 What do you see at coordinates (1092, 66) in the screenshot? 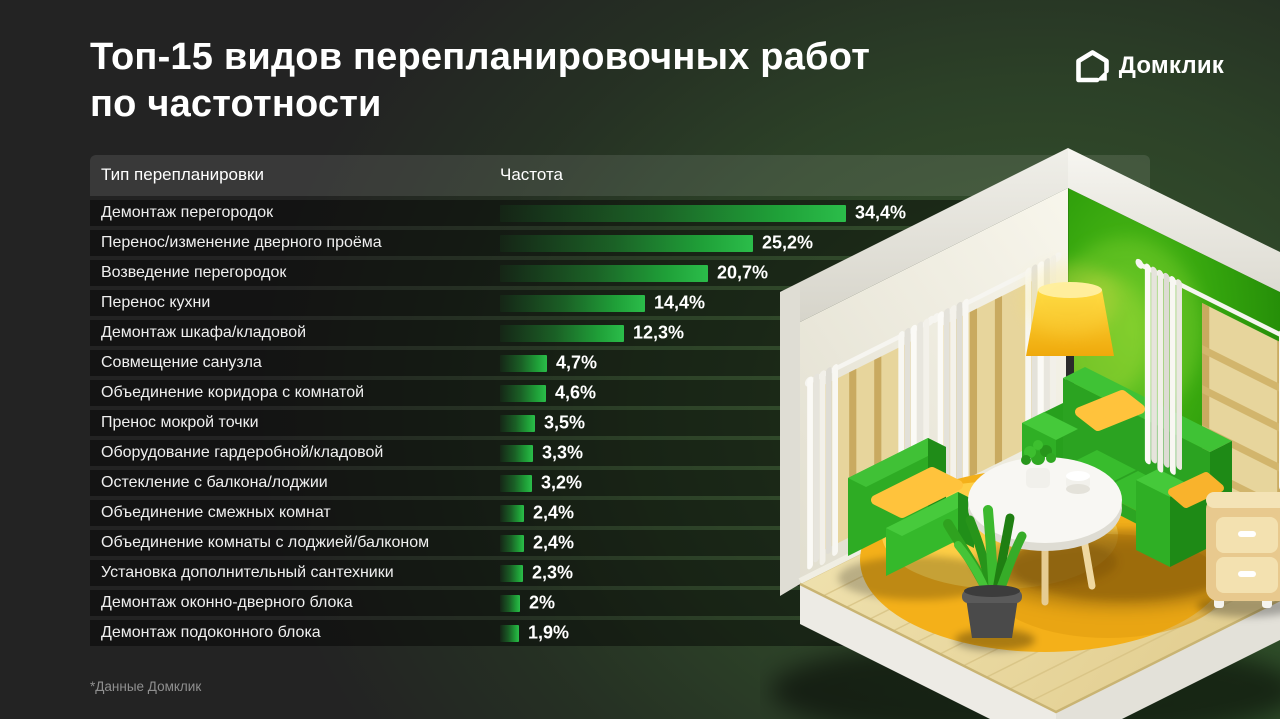
I see `domclick-house-icon` at bounding box center [1092, 66].